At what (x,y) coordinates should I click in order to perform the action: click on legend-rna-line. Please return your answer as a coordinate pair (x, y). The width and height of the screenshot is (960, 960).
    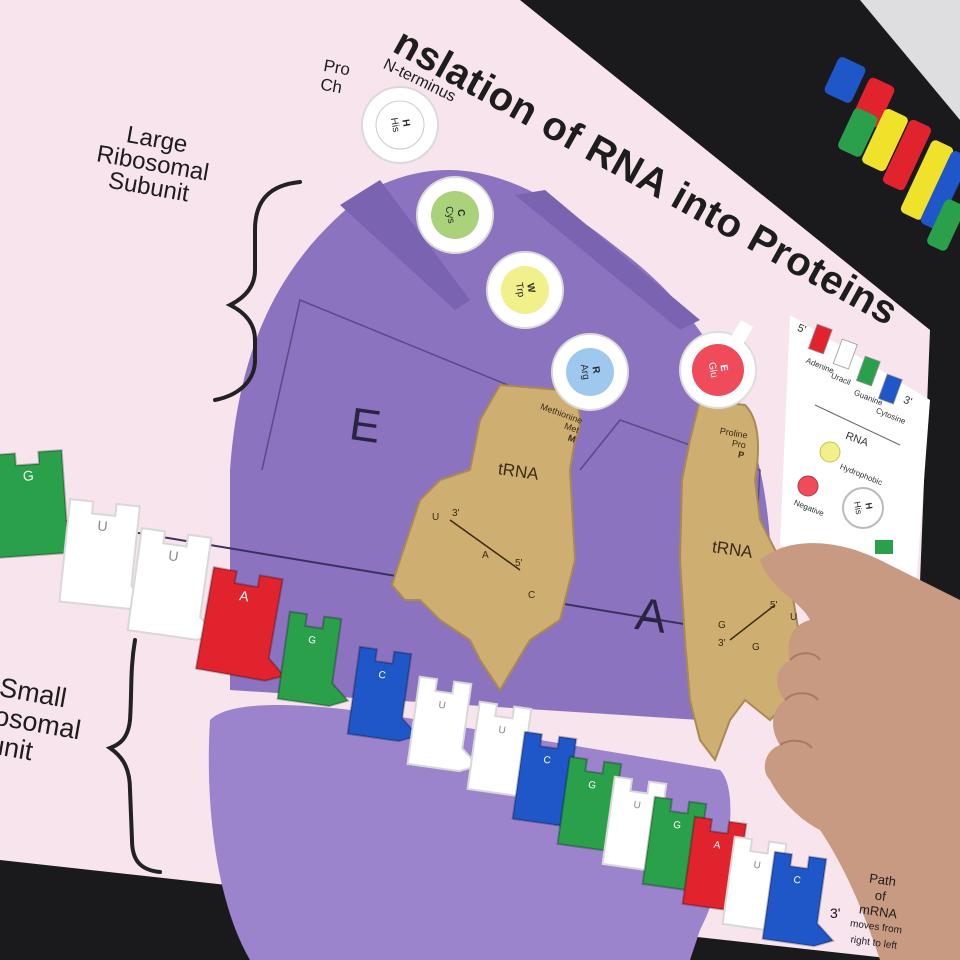
    Looking at the image, I should click on (857, 425).